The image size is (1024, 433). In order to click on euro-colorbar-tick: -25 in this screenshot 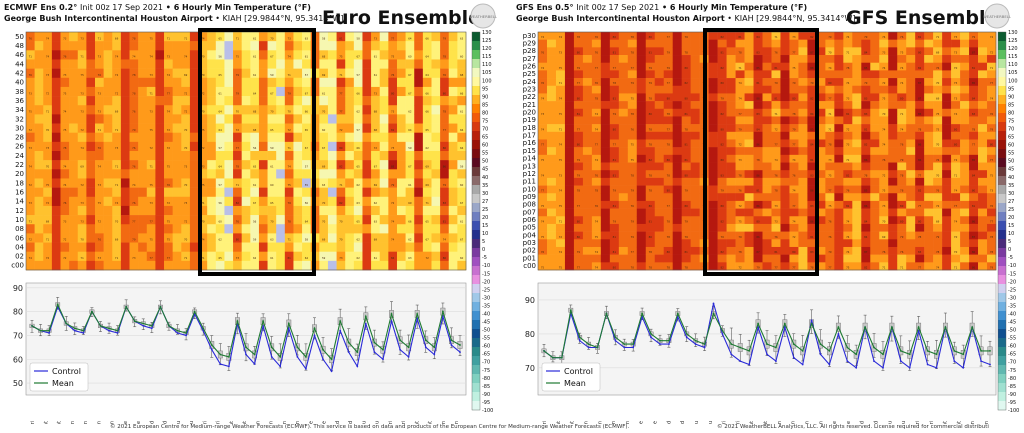, I will do `click(486, 290)`.